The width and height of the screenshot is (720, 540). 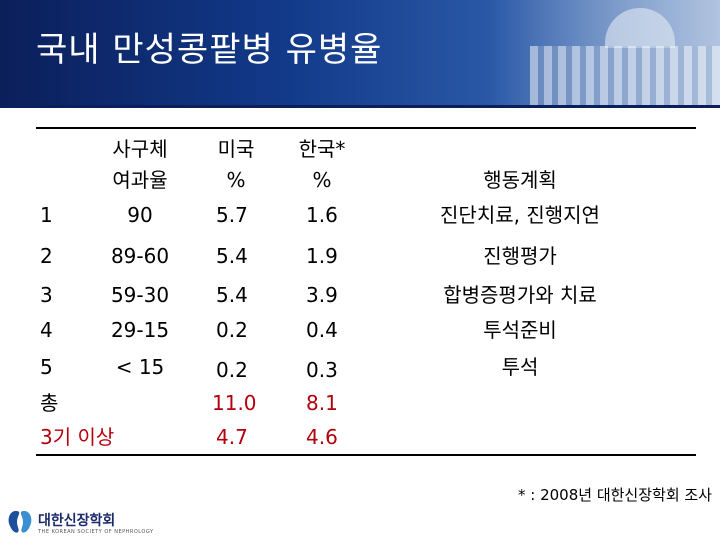 I want to click on building-image, so click(x=605, y=52).